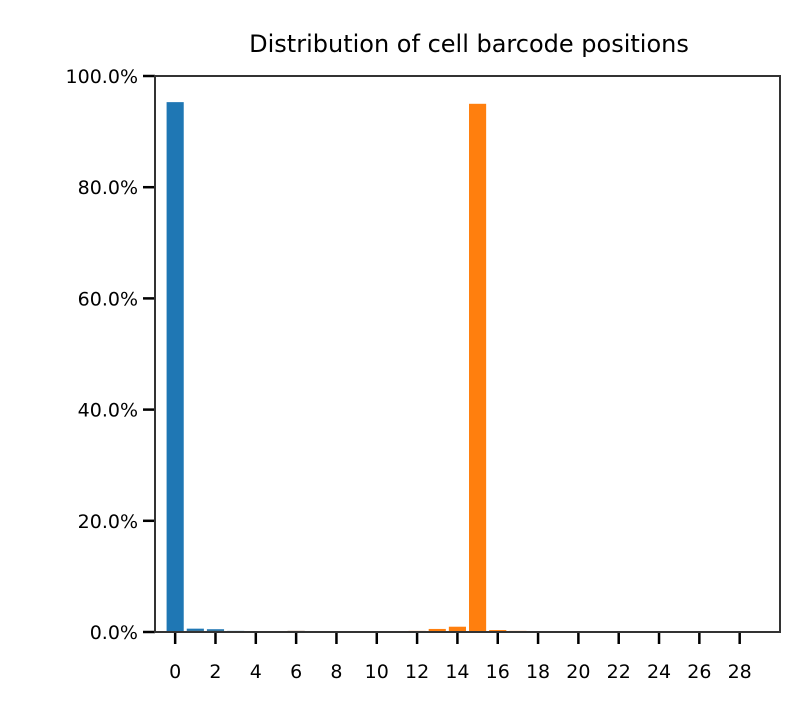 The image size is (811, 716). What do you see at coordinates (417, 672) in the screenshot?
I see `x-tick-label: 12` at bounding box center [417, 672].